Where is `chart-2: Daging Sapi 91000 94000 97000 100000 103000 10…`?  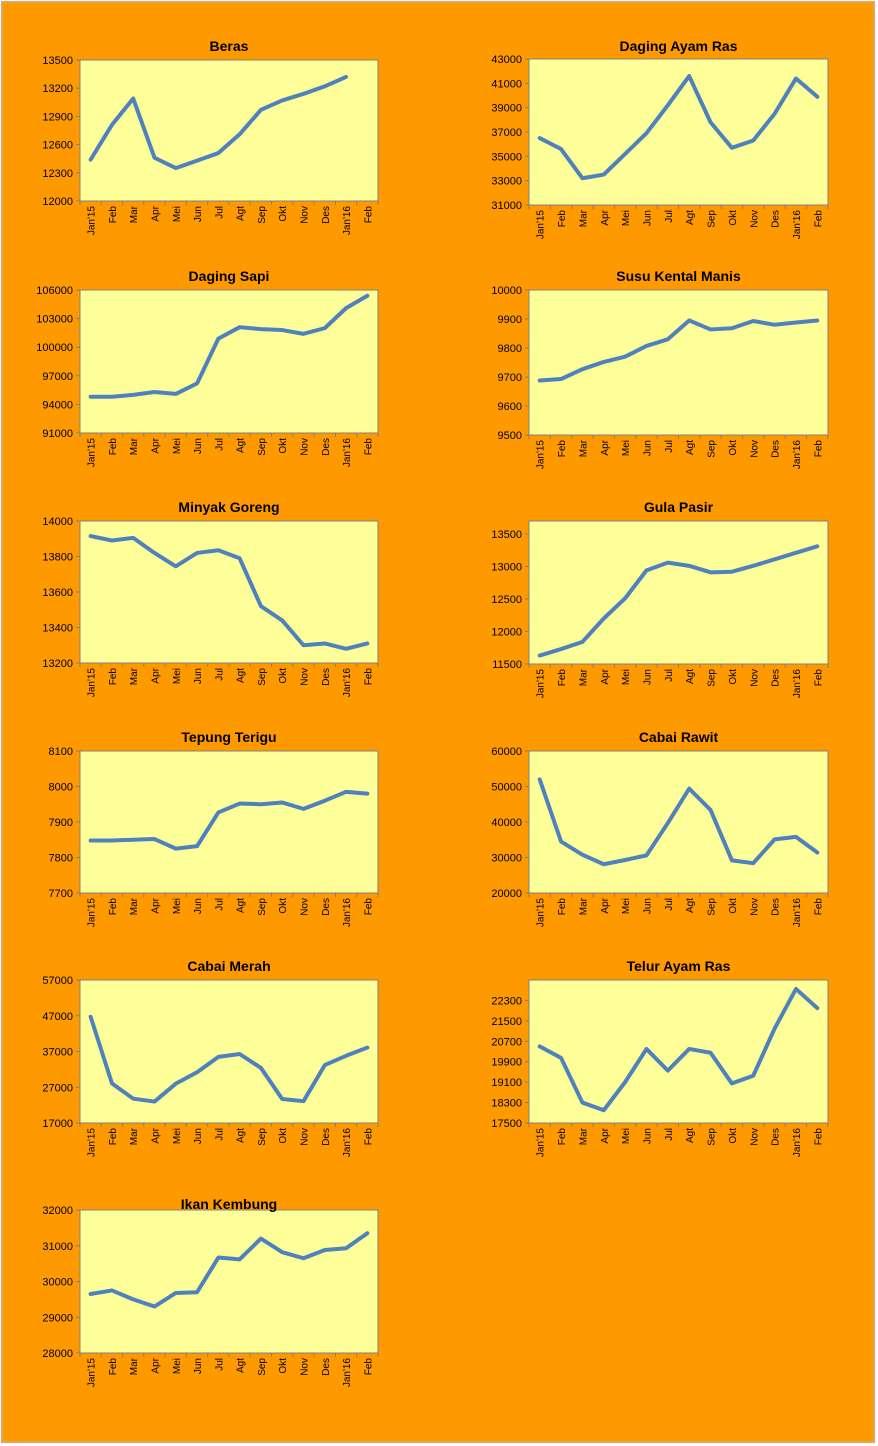
chart-2: Daging Sapi 91000 94000 97000 100000 103000 10… is located at coordinates (207, 368).